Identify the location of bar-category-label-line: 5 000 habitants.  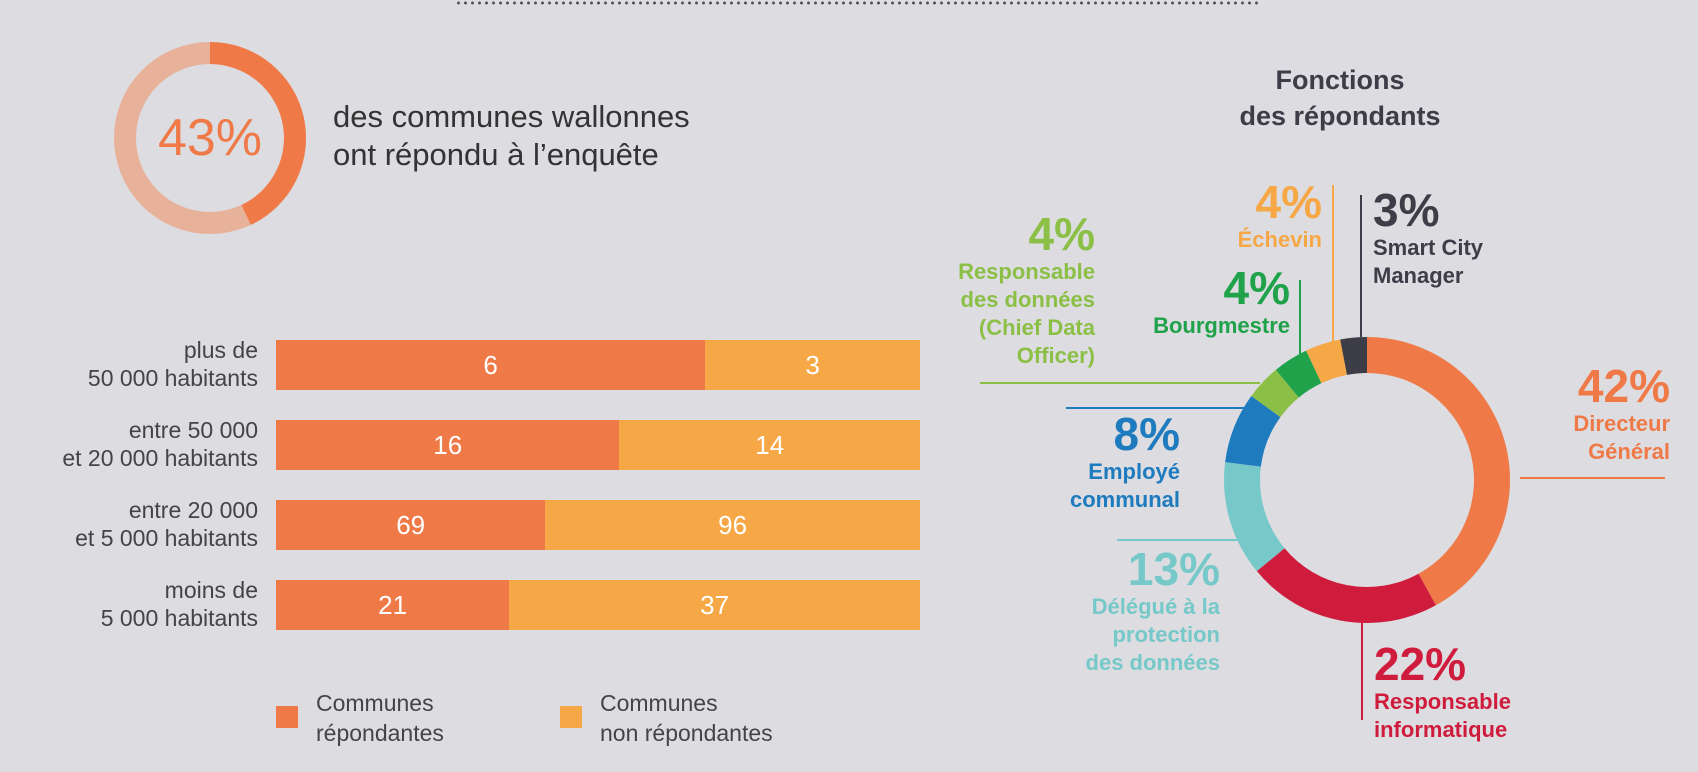
(179, 618).